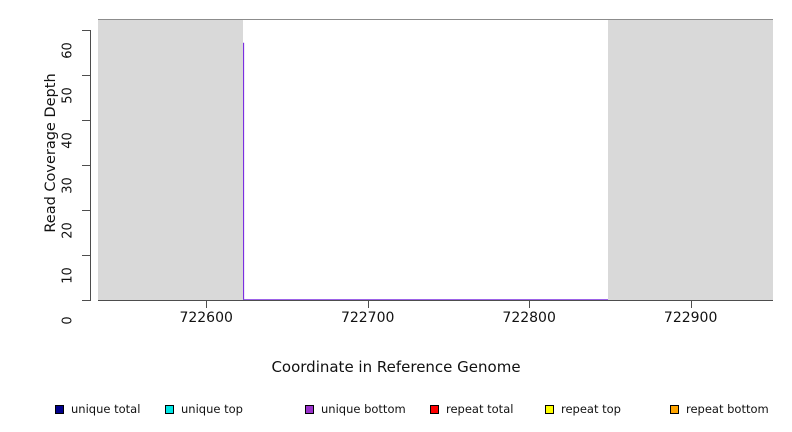 The image size is (792, 432). I want to click on y-tick-label: 50, so click(68, 95).